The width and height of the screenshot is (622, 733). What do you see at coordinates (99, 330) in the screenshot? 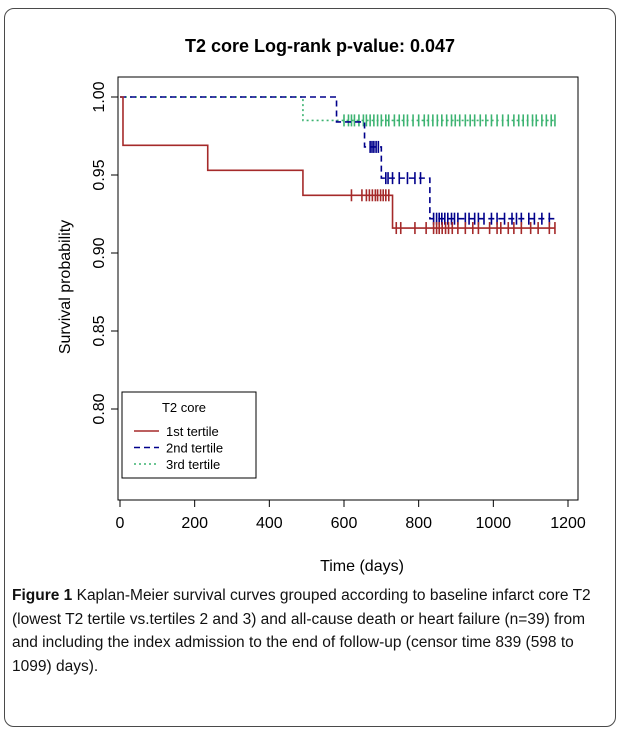
I see `y-tick-label: 0.85` at bounding box center [99, 330].